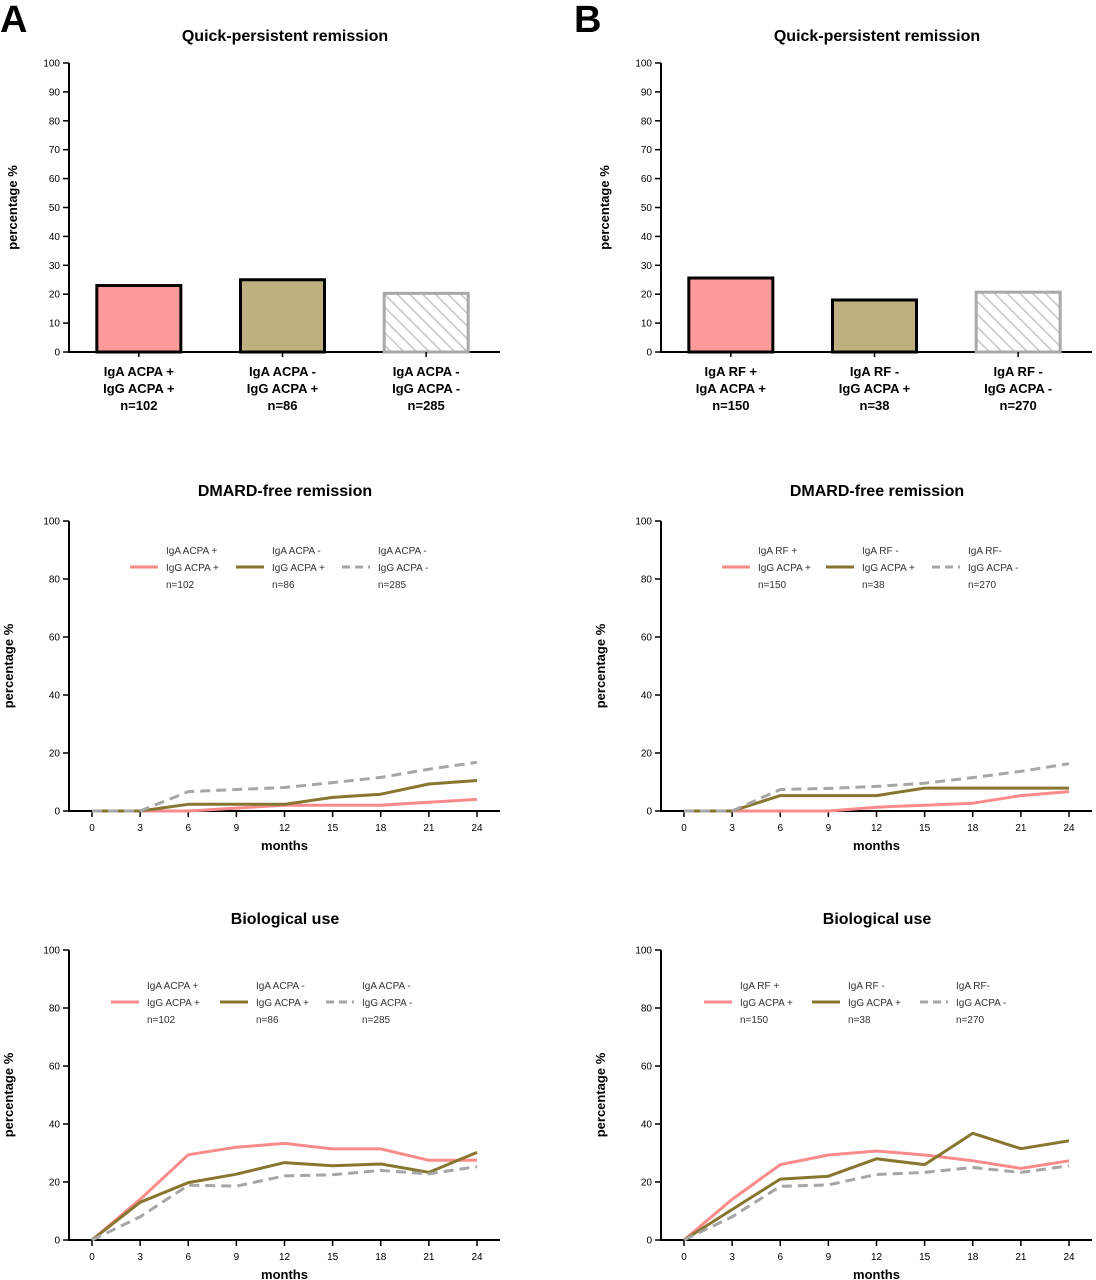 This screenshot has height=1280, width=1096. Describe the element at coordinates (647, 266) in the screenshot. I see `y-tick-label: 30` at that location.